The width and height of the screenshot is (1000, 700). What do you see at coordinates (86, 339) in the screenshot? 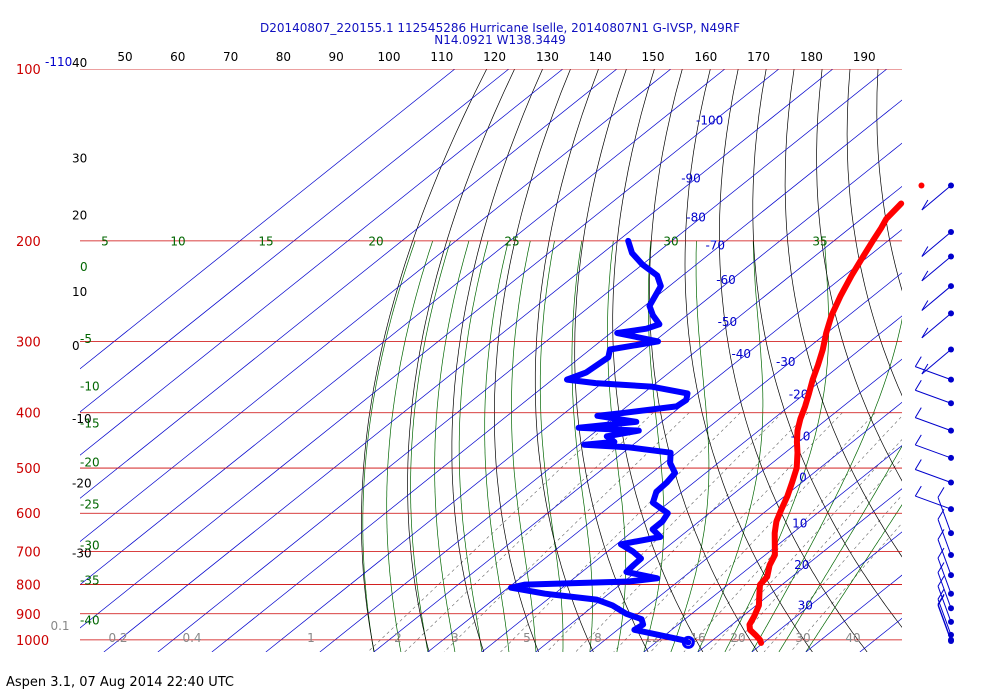
I see `moist-axis-label: -5` at bounding box center [86, 339].